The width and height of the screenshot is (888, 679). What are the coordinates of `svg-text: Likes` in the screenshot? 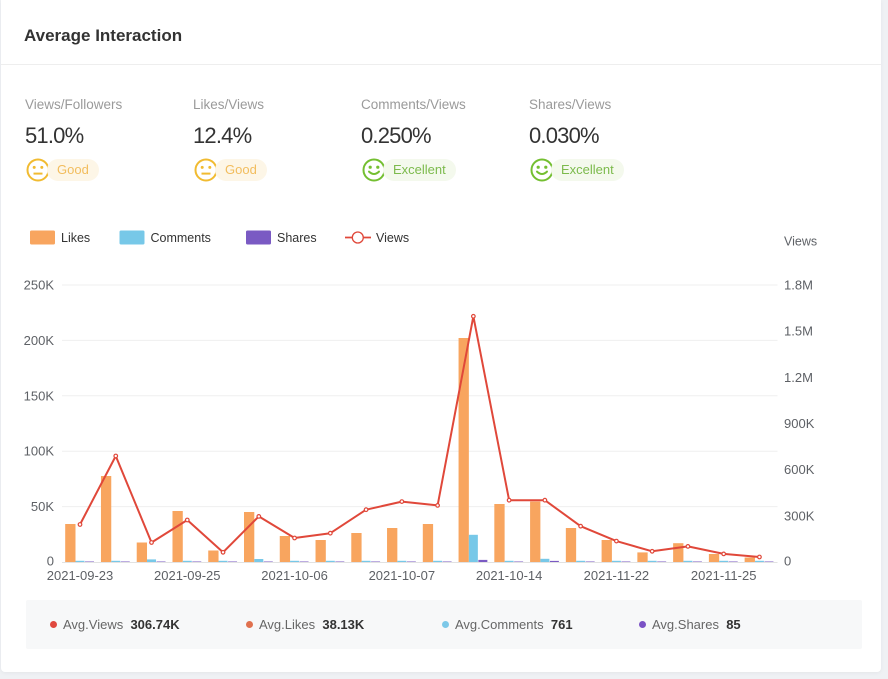 It's located at (75, 238).